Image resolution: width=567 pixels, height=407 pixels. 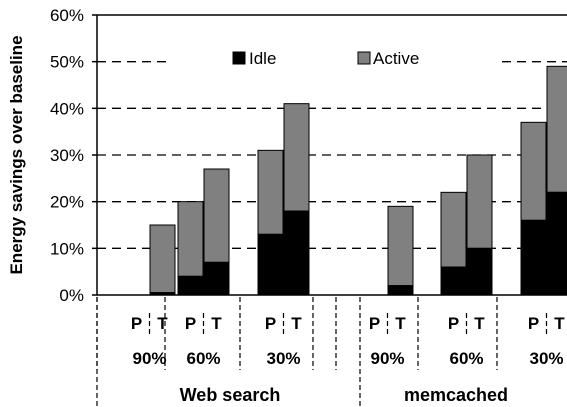 What do you see at coordinates (67, 155) in the screenshot?
I see `y-tick-label: 30%` at bounding box center [67, 155].